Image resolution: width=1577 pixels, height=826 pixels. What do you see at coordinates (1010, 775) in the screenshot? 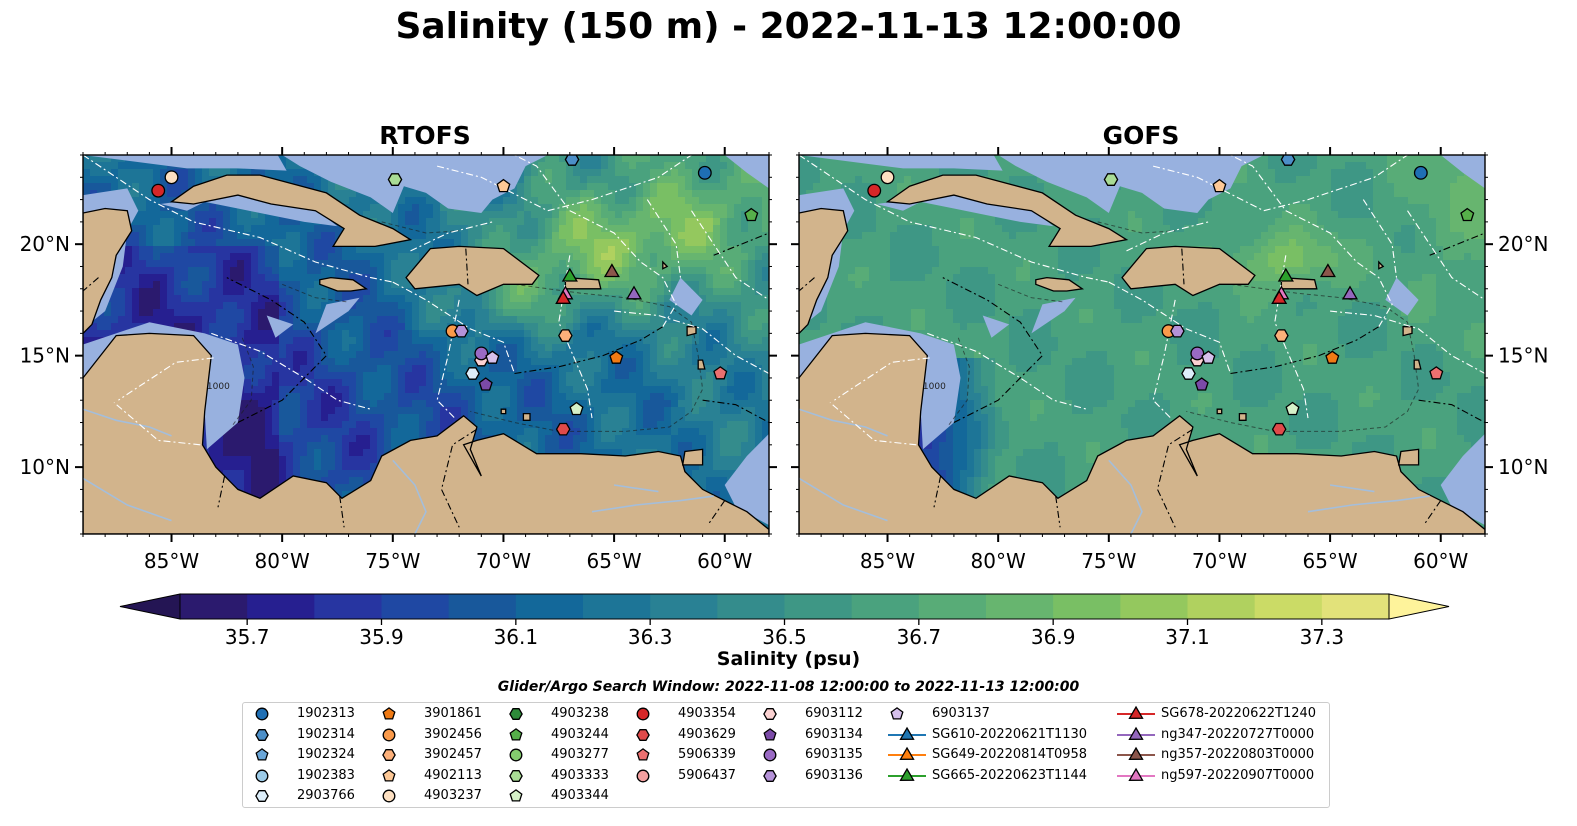
I see `legend-label: SG665-20220623T1144` at bounding box center [1010, 775].